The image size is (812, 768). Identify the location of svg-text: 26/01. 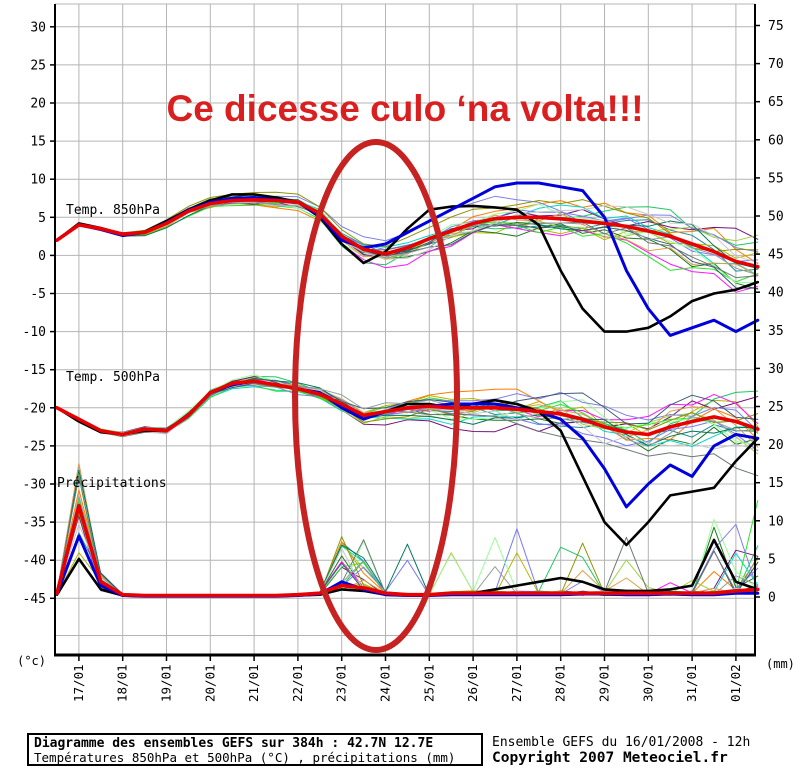
(472, 683).